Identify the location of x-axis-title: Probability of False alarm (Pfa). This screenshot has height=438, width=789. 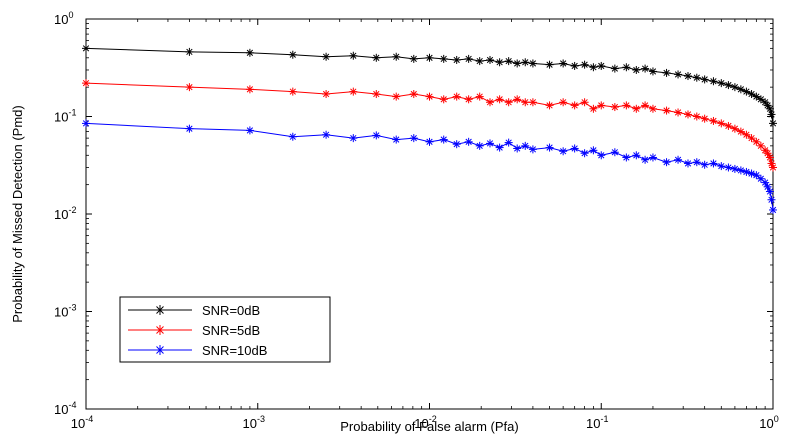
(429, 426).